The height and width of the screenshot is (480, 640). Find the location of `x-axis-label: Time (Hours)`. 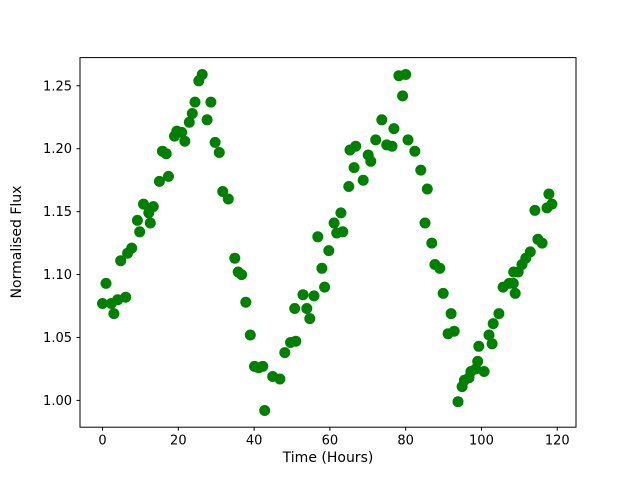

x-axis-label: Time (Hours) is located at coordinates (328, 458).